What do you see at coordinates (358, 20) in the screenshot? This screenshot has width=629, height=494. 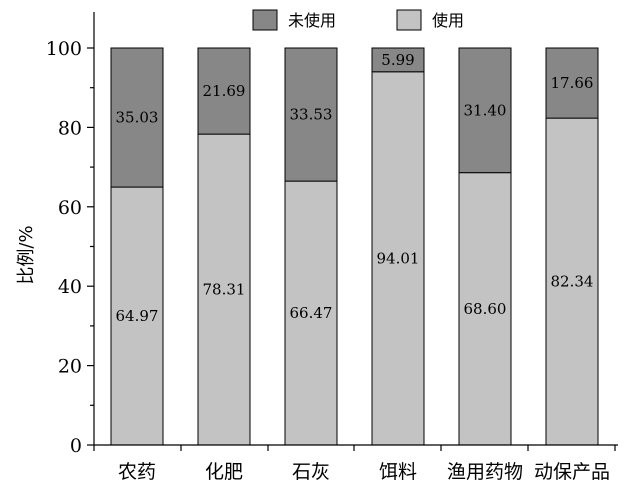 I see `legend: 未使用 使用` at bounding box center [358, 20].